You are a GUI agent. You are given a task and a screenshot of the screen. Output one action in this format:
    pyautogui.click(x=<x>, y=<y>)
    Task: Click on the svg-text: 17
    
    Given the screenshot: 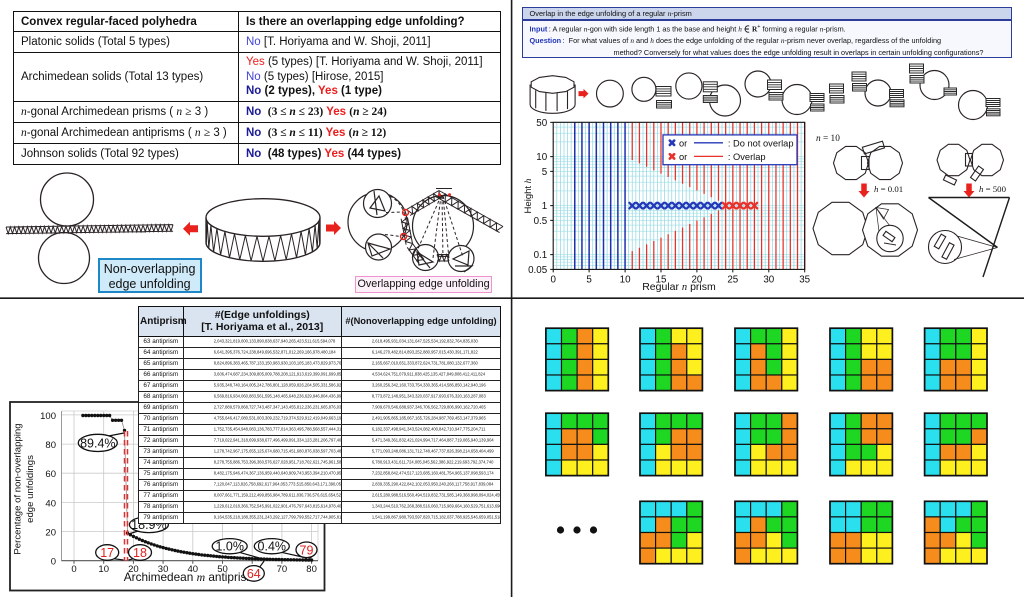 What is the action you would take?
    pyautogui.click(x=107, y=553)
    